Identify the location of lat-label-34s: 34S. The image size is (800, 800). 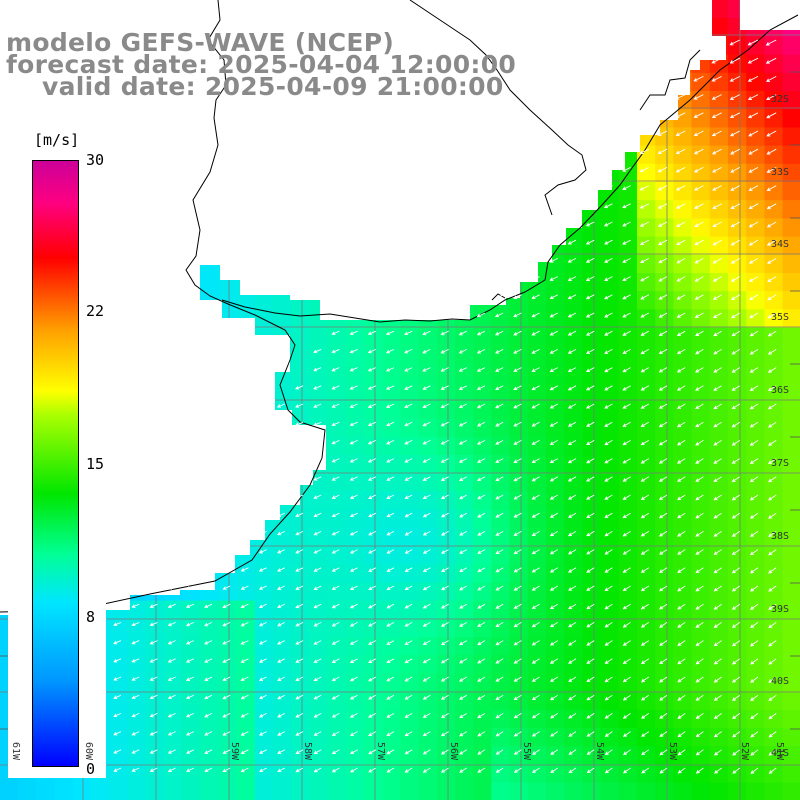
(780, 244).